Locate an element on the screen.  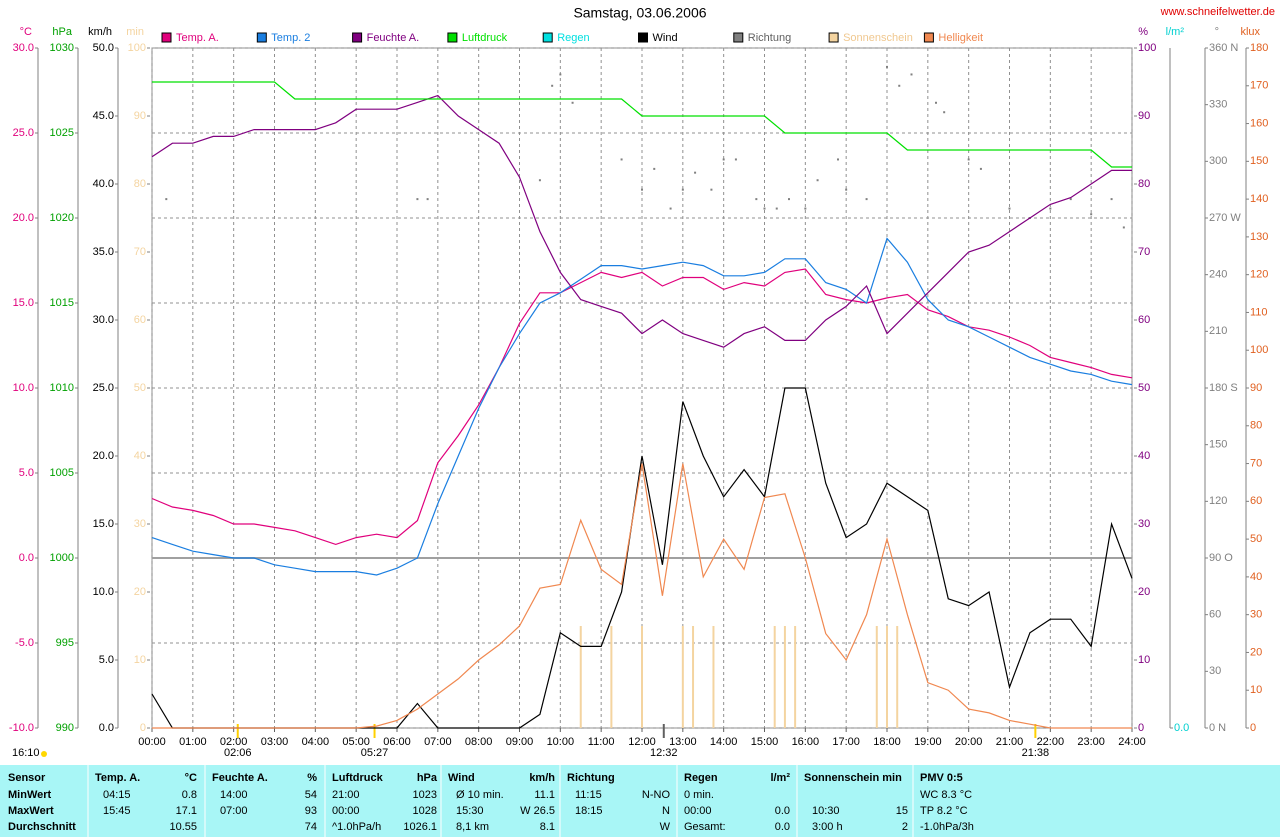
legend-label: Wind is located at coordinates (665, 38).